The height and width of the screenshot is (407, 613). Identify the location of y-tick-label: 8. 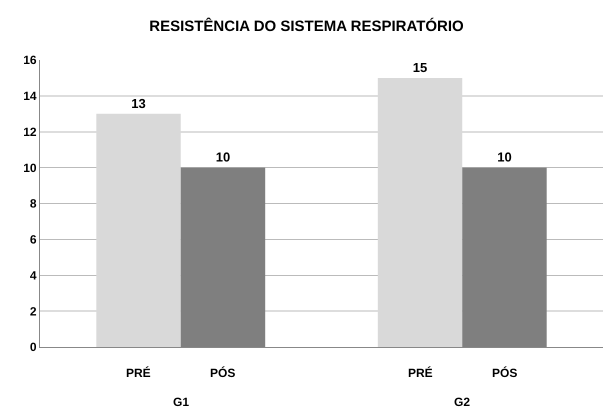
(33, 203).